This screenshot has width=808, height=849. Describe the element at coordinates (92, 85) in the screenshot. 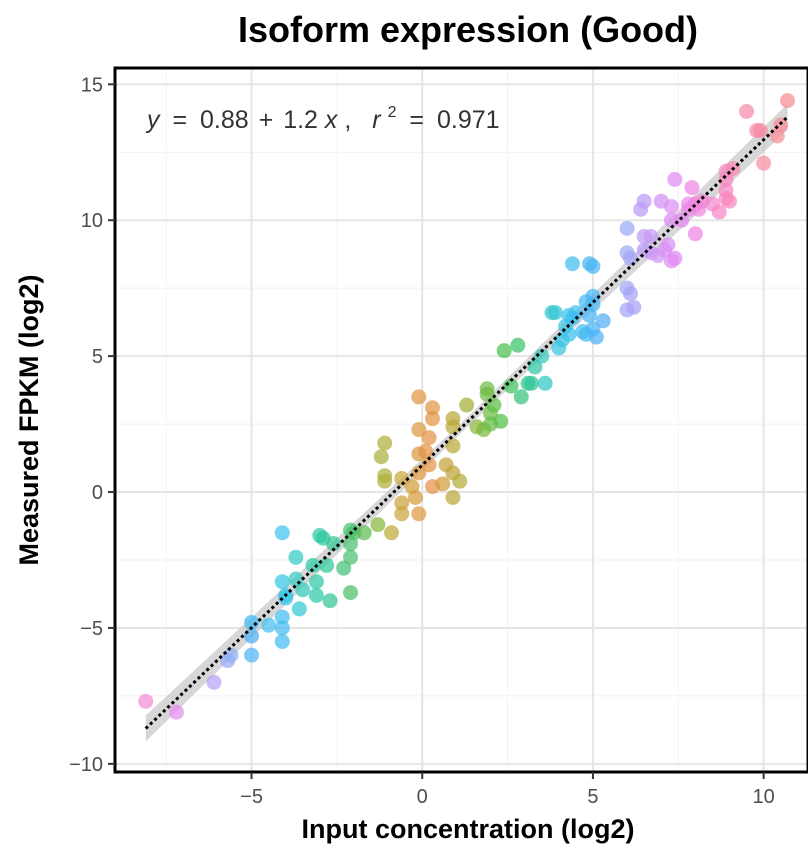

I see `y-tick-label: 15` at that location.